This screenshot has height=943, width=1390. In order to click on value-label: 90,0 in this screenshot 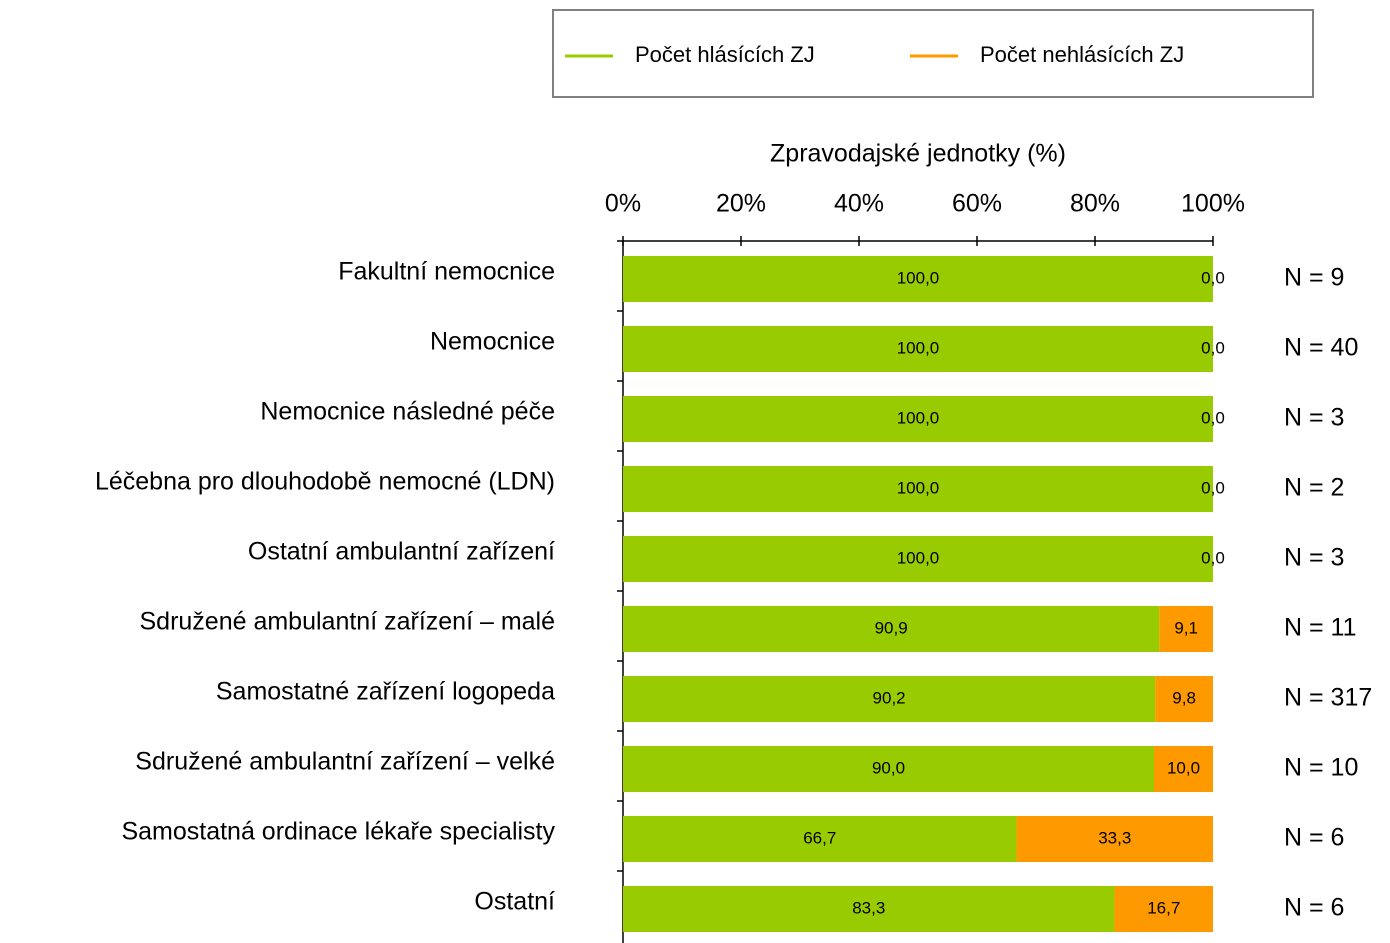, I will do `click(888, 767)`.